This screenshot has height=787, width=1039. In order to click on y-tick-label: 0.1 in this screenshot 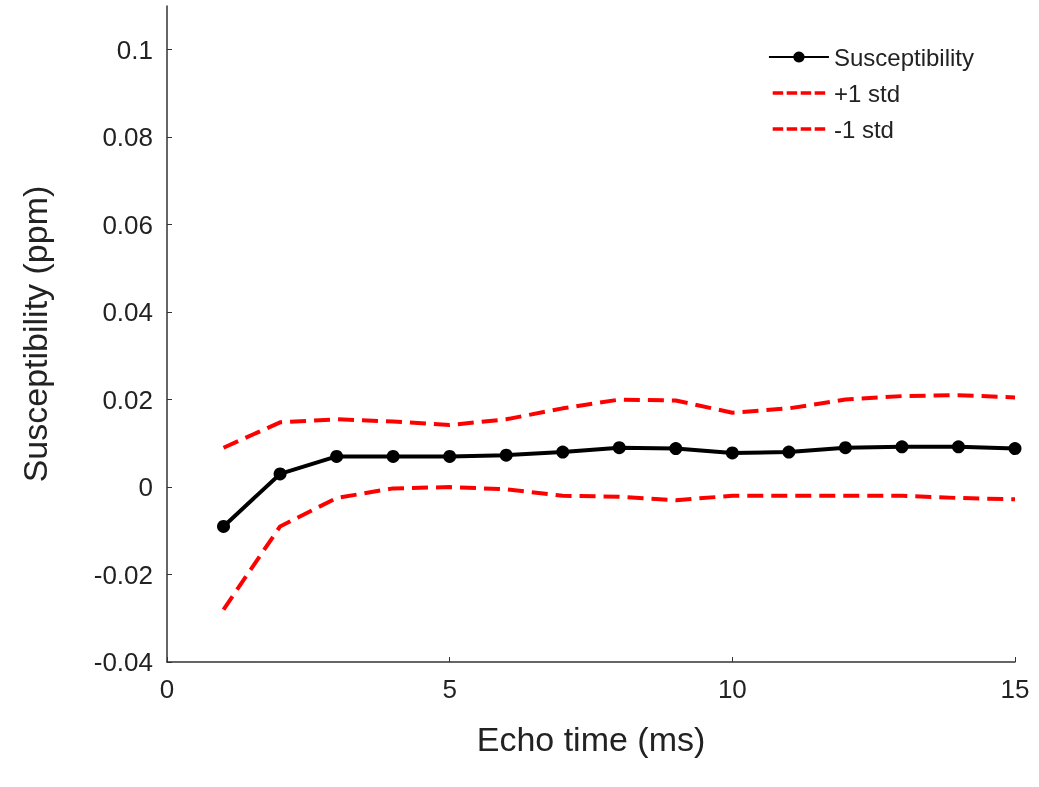, I will do `click(134, 49)`.